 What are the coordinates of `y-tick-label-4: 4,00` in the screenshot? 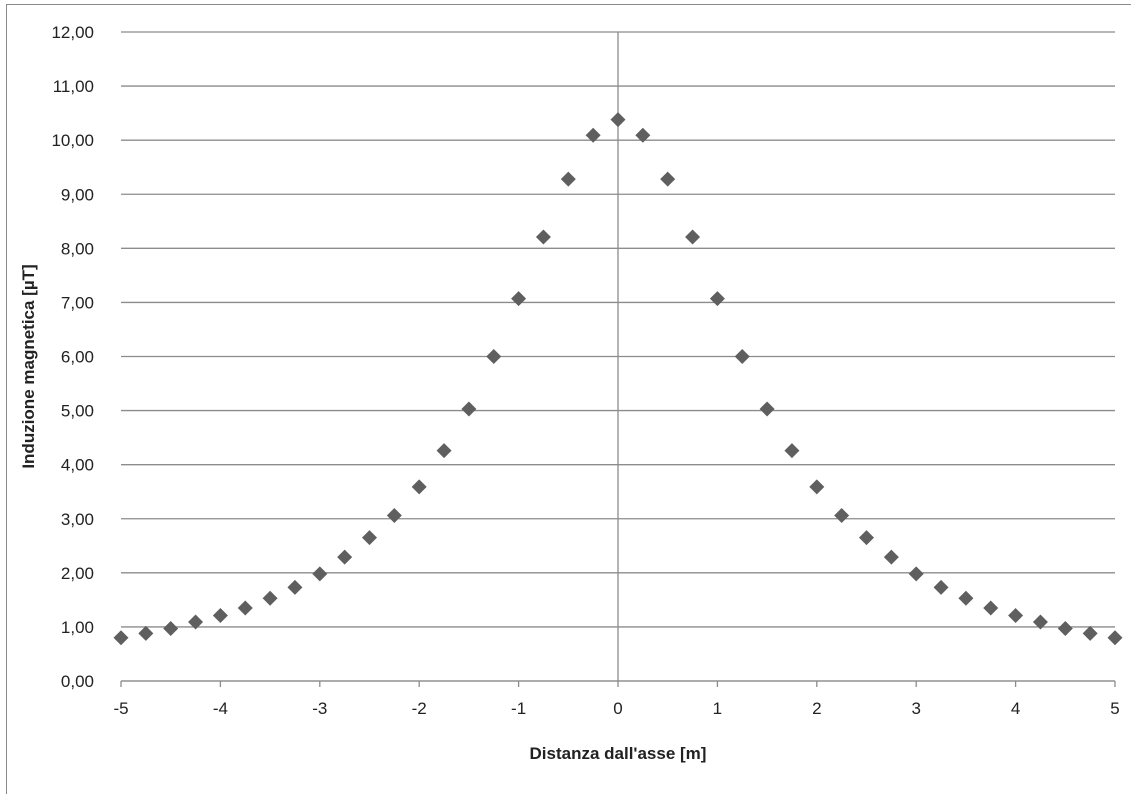 It's located at (77, 465).